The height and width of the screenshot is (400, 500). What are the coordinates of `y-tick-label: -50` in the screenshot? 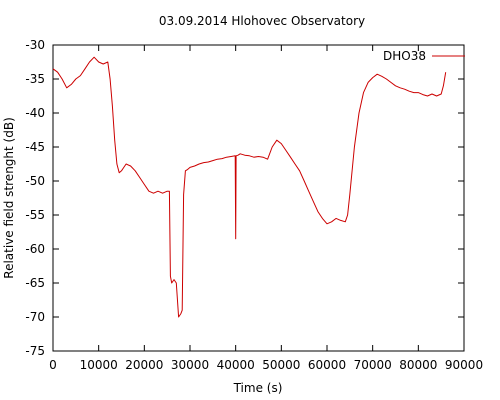 It's located at (35, 181).